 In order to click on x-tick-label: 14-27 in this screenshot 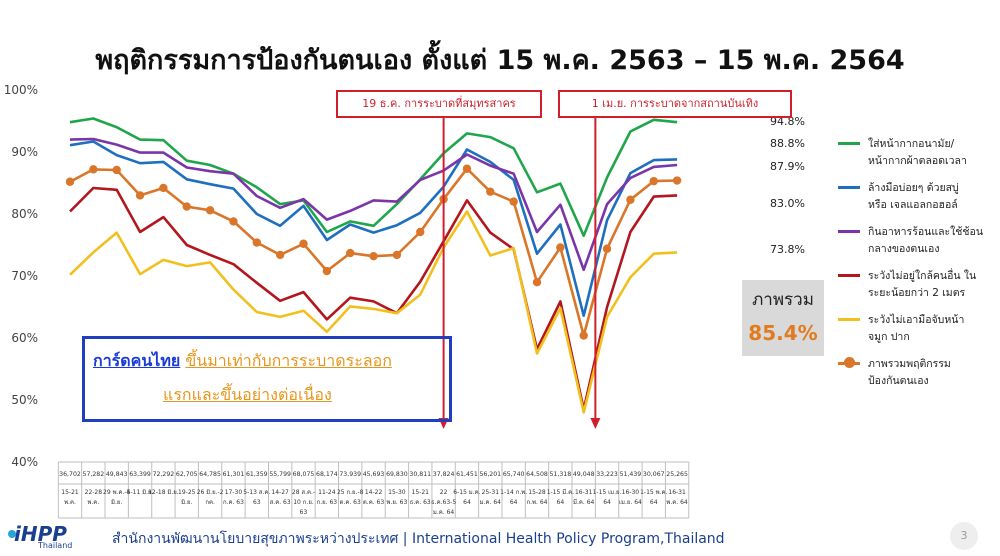, I will do `click(280, 492)`.